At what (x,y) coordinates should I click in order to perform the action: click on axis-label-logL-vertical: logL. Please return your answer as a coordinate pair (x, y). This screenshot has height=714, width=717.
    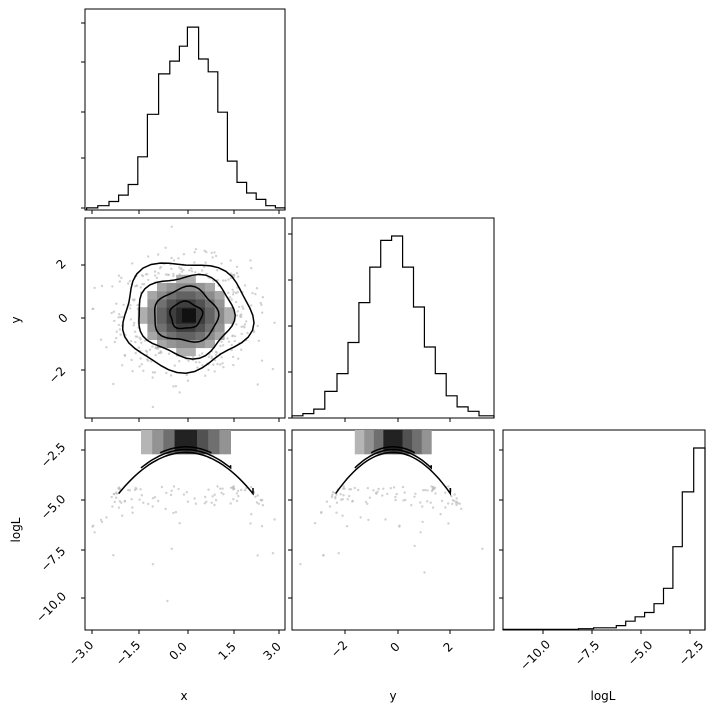
    Looking at the image, I should click on (16, 529).